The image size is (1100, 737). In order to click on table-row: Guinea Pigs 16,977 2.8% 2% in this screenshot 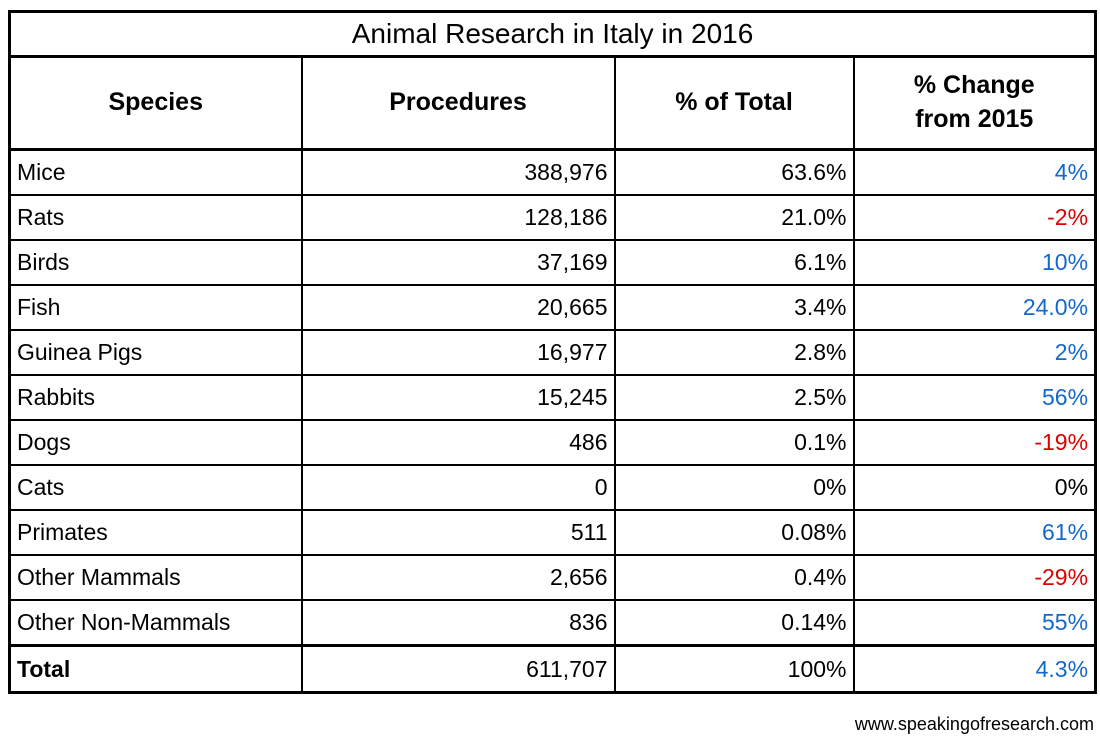, I will do `click(552, 352)`.